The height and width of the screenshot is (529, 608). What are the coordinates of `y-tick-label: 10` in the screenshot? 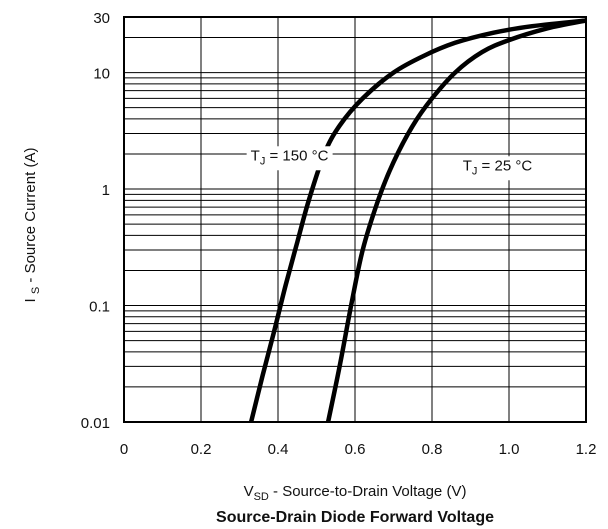 It's located at (101, 74).